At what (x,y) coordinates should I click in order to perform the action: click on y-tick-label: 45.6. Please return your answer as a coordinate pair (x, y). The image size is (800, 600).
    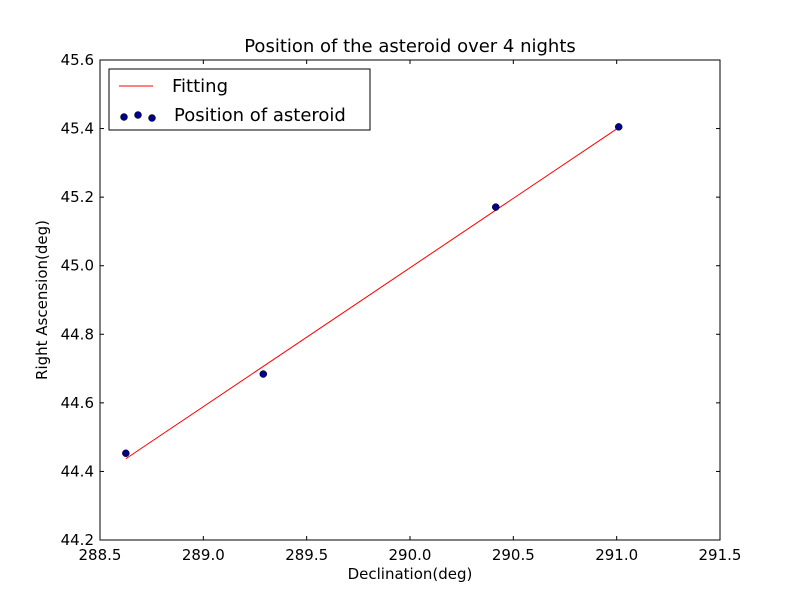
    Looking at the image, I should click on (77, 60).